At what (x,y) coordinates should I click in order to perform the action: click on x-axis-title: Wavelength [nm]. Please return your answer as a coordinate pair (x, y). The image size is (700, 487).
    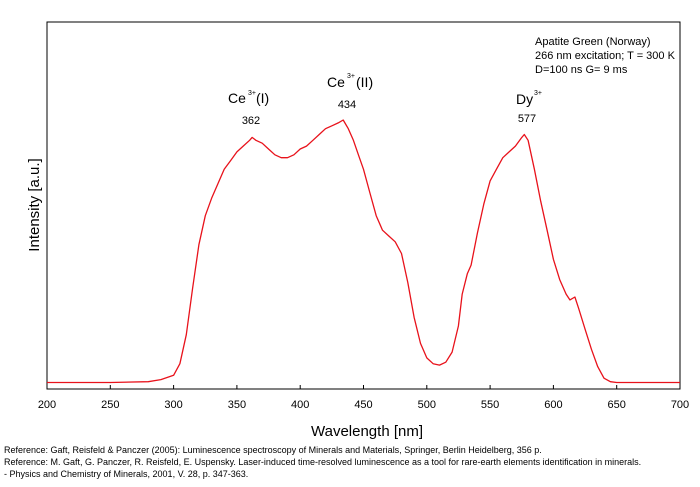
    Looking at the image, I should click on (367, 431).